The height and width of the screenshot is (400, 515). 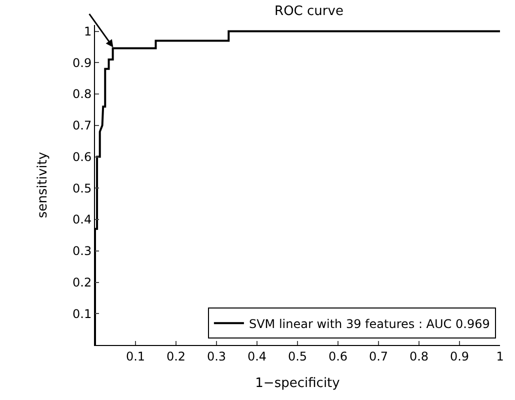 I want to click on y-tick-label: 0.8, so click(x=82, y=94).